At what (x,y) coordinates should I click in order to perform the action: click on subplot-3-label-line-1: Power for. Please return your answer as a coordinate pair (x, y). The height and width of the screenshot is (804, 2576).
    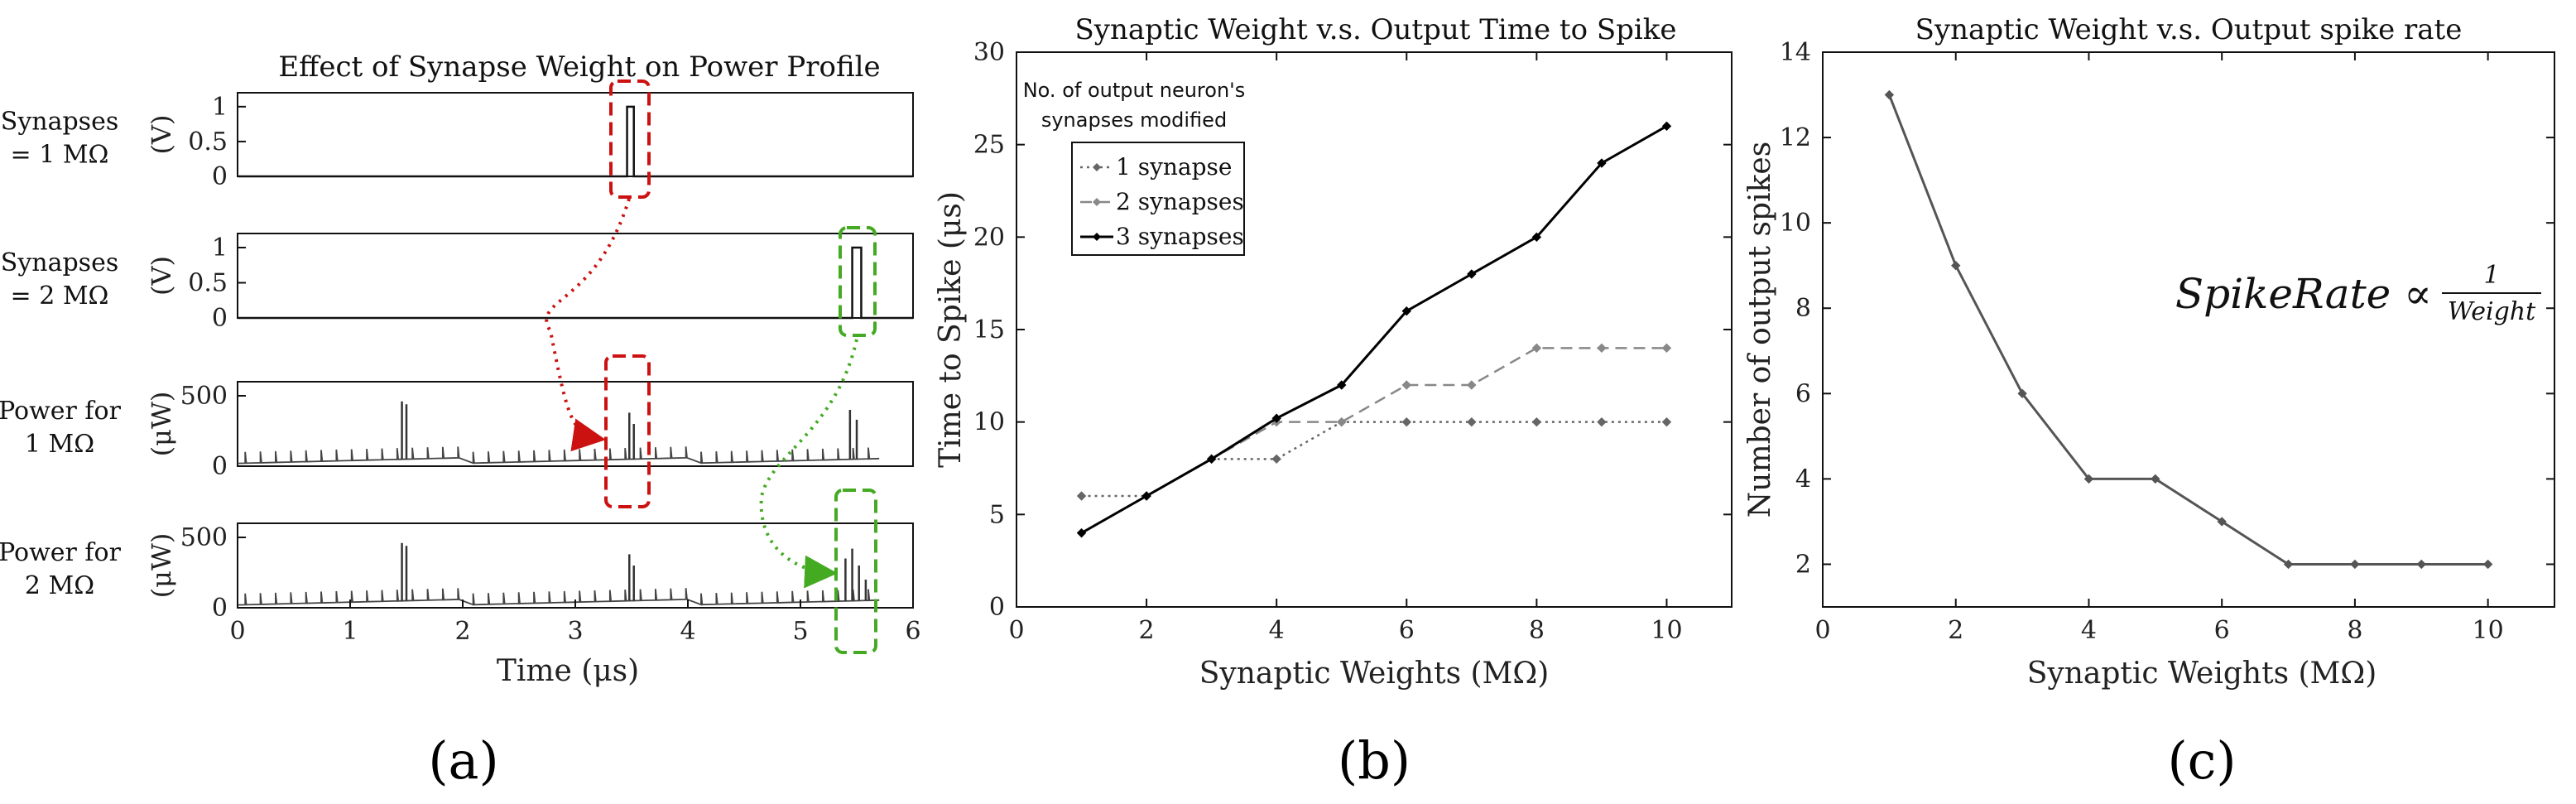
    Looking at the image, I should click on (61, 411).